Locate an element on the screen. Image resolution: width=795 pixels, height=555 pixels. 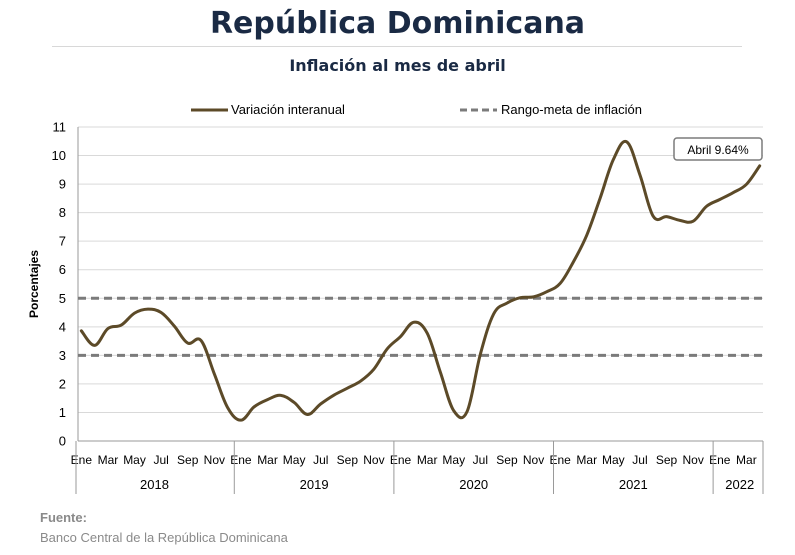
y-tick-label: 11 is located at coordinates (60, 127).